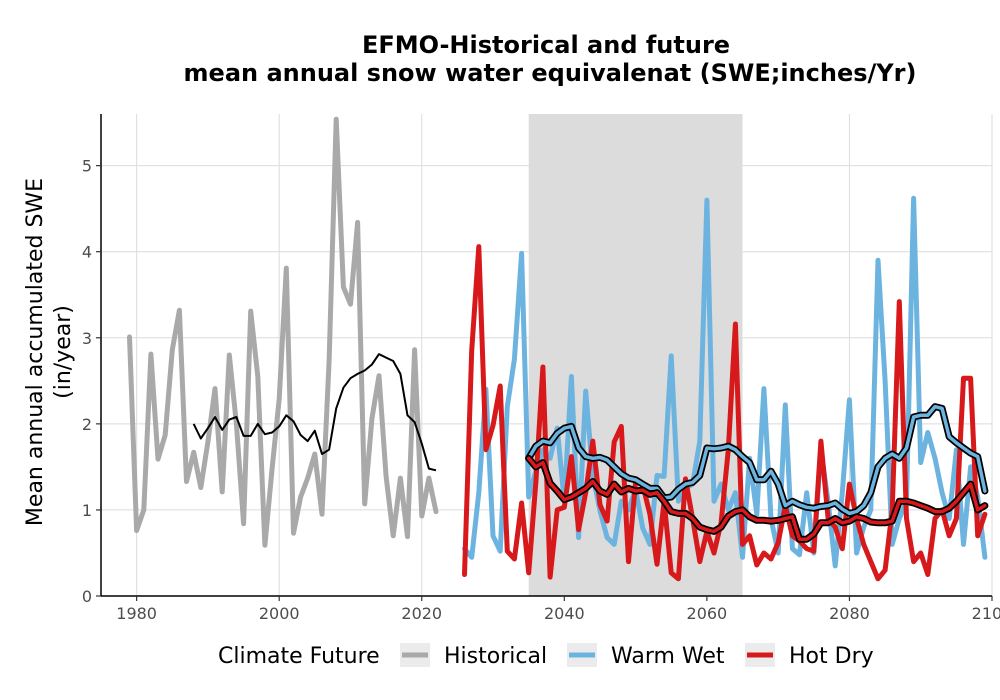  I want to click on y-tick-label-4: 4, so click(87, 252).